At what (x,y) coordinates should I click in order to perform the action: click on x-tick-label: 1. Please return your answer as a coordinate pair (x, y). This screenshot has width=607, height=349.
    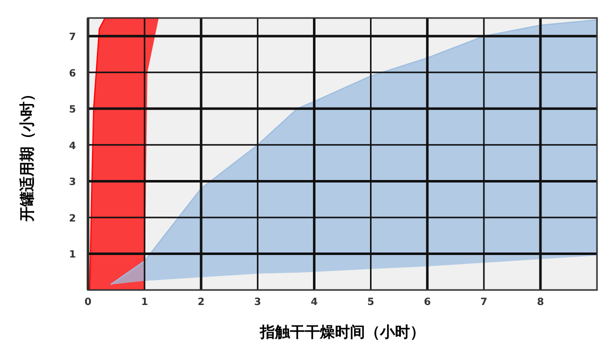
    Looking at the image, I should click on (144, 302).